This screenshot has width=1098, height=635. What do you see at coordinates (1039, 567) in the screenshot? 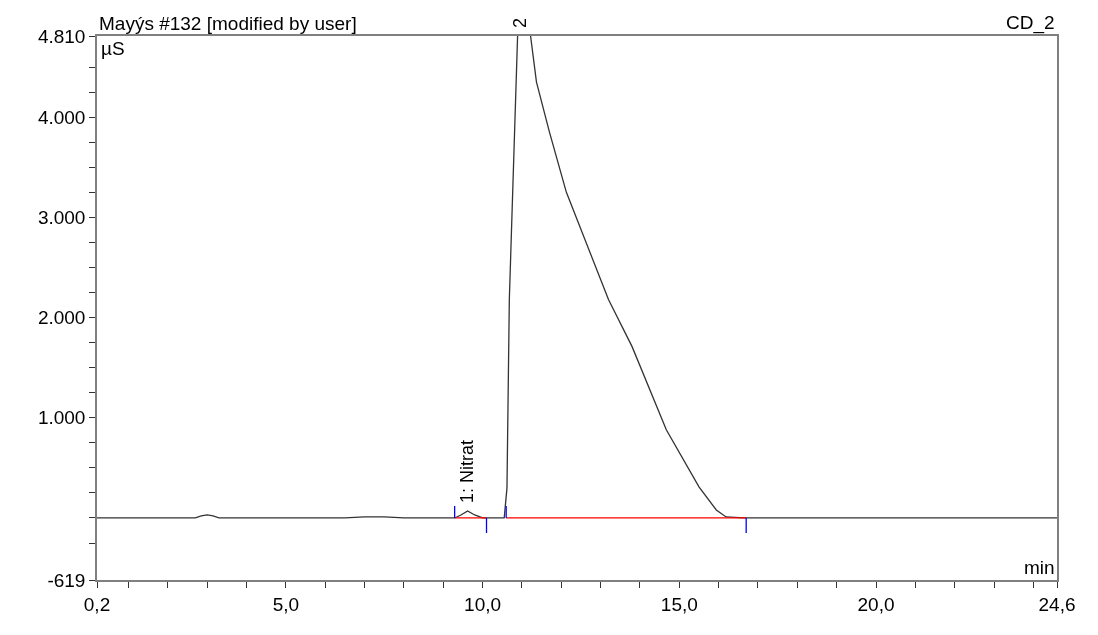
I see `x-axis-title: min` at bounding box center [1039, 567].